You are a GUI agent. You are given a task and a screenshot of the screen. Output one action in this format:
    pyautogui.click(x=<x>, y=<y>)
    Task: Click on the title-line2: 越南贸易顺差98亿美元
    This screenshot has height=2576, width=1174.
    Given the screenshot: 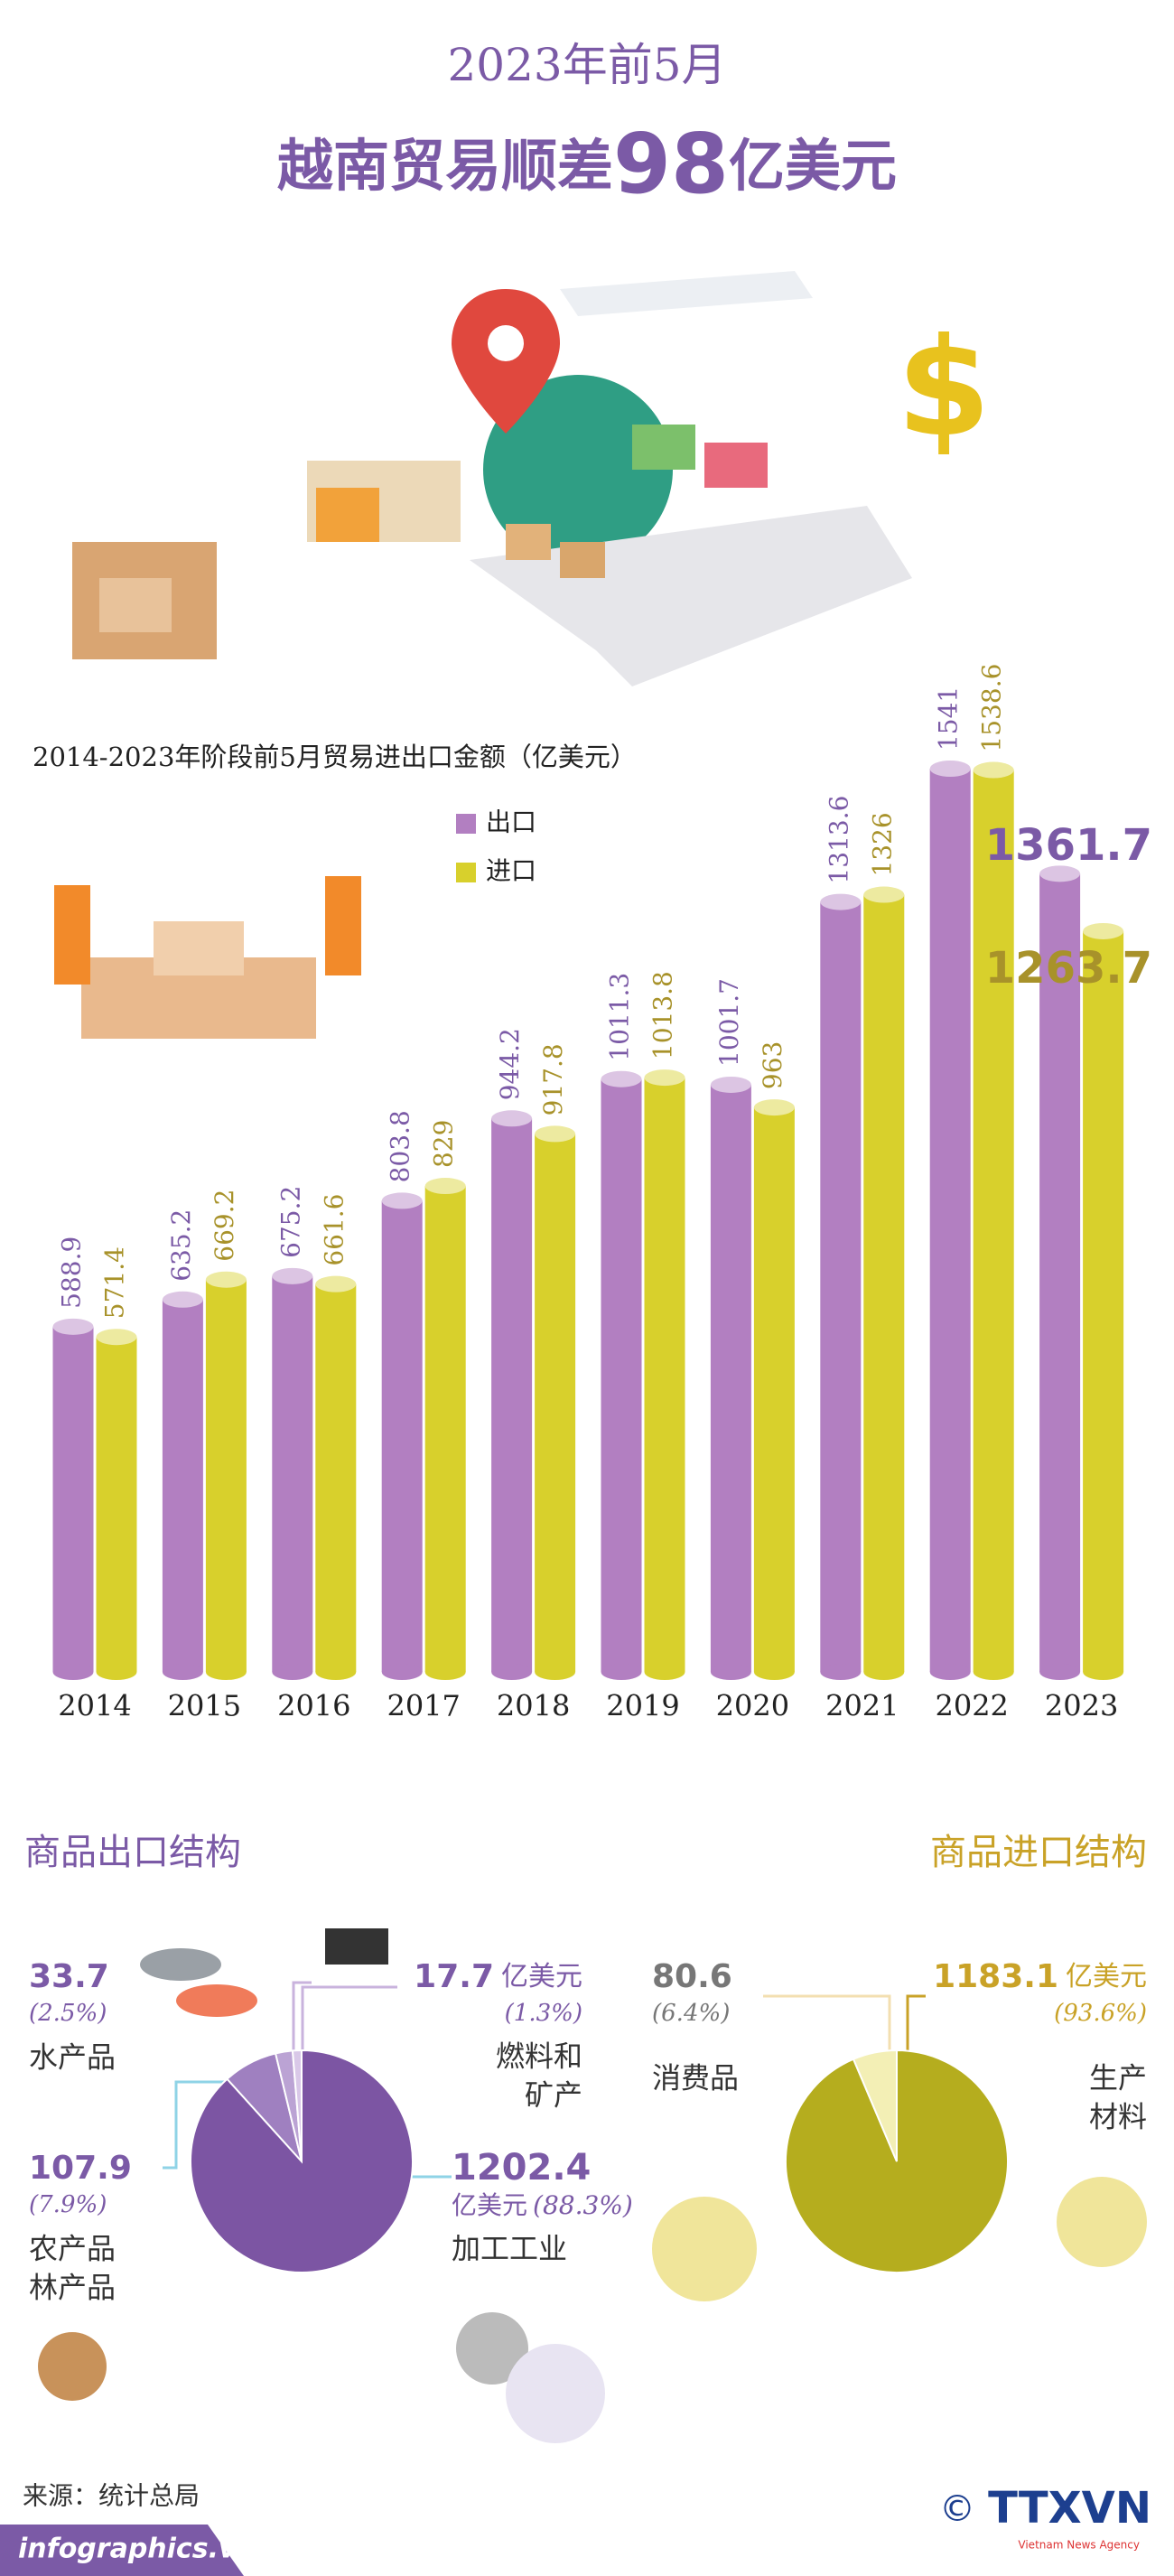 What is the action you would take?
    pyautogui.click(x=587, y=164)
    